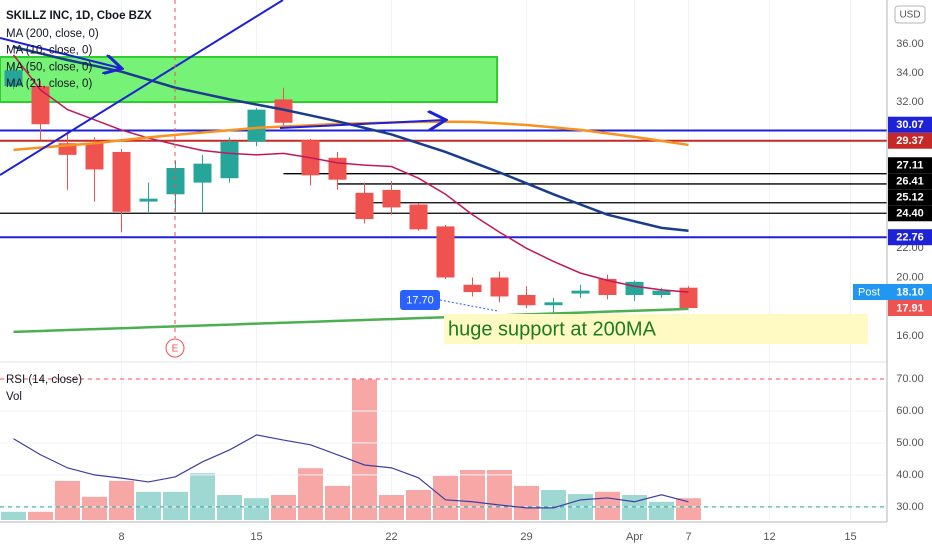  What do you see at coordinates (49, 84) in the screenshot?
I see `legend-entry: MA (21, close, 0)` at bounding box center [49, 84].